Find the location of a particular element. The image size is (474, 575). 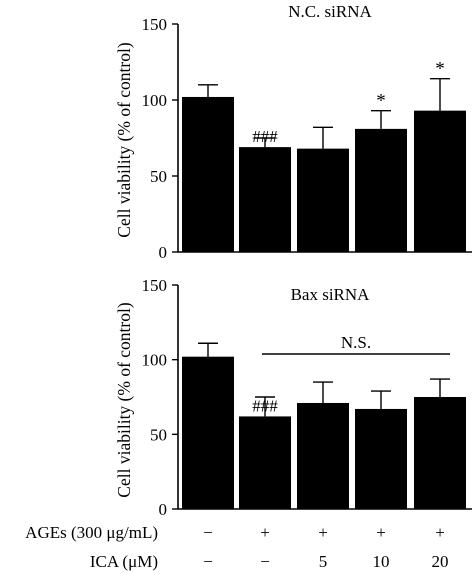

chart-title: Bax siRNA is located at coordinates (331, 294).